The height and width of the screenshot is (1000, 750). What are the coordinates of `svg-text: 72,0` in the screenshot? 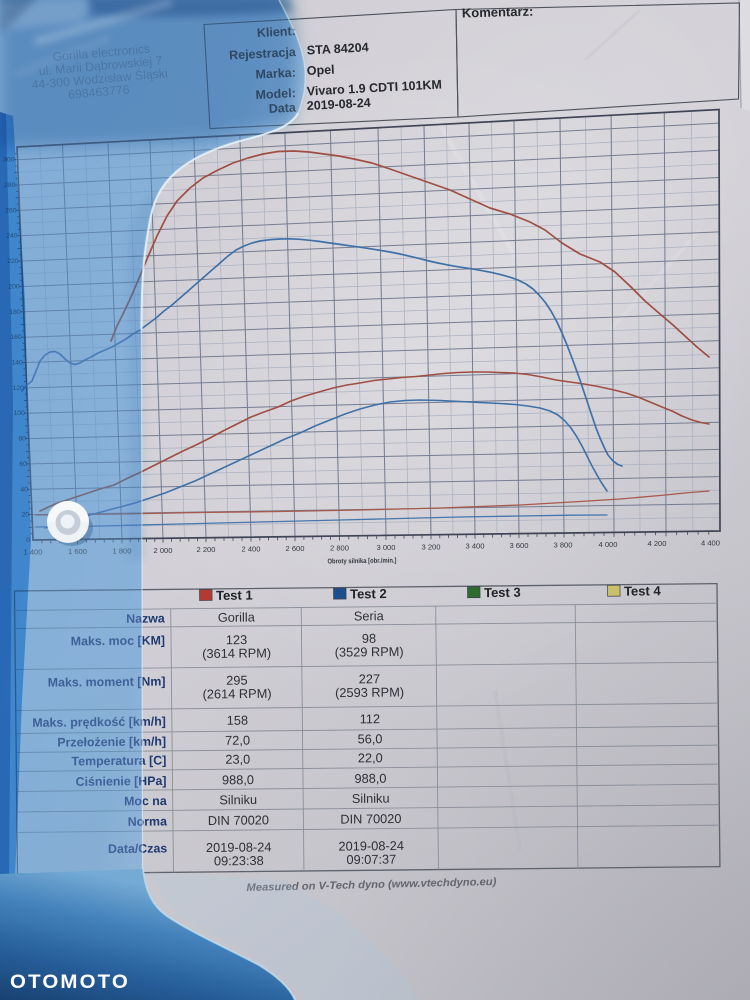 It's located at (237, 740).